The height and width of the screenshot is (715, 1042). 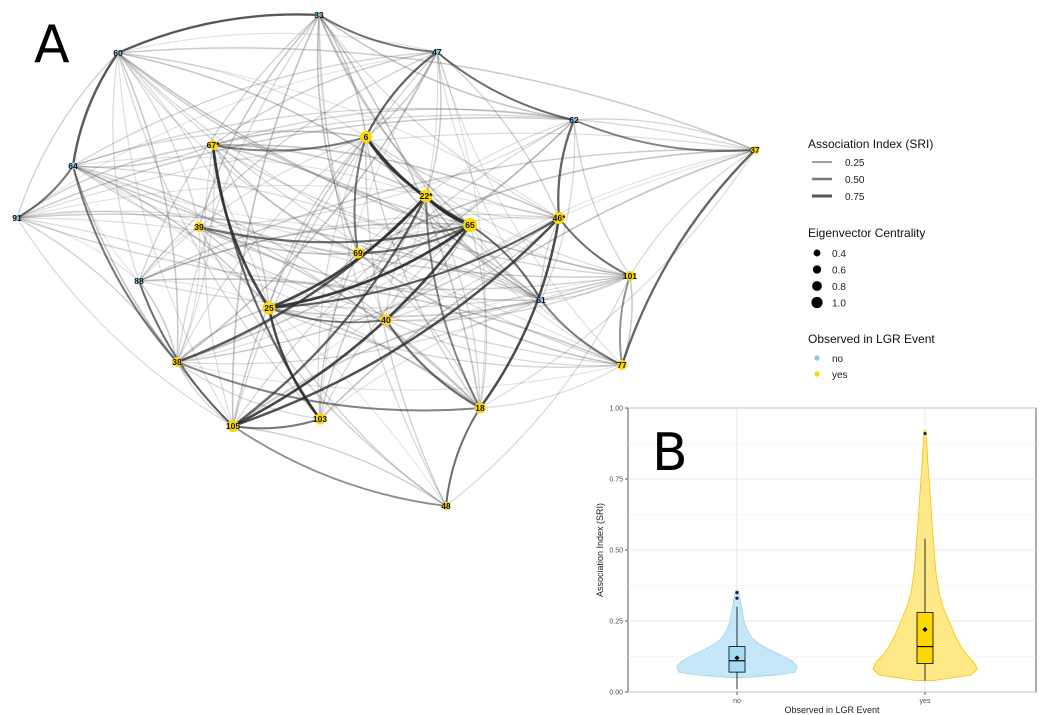 I want to click on network-node-64: 64, so click(x=73, y=166).